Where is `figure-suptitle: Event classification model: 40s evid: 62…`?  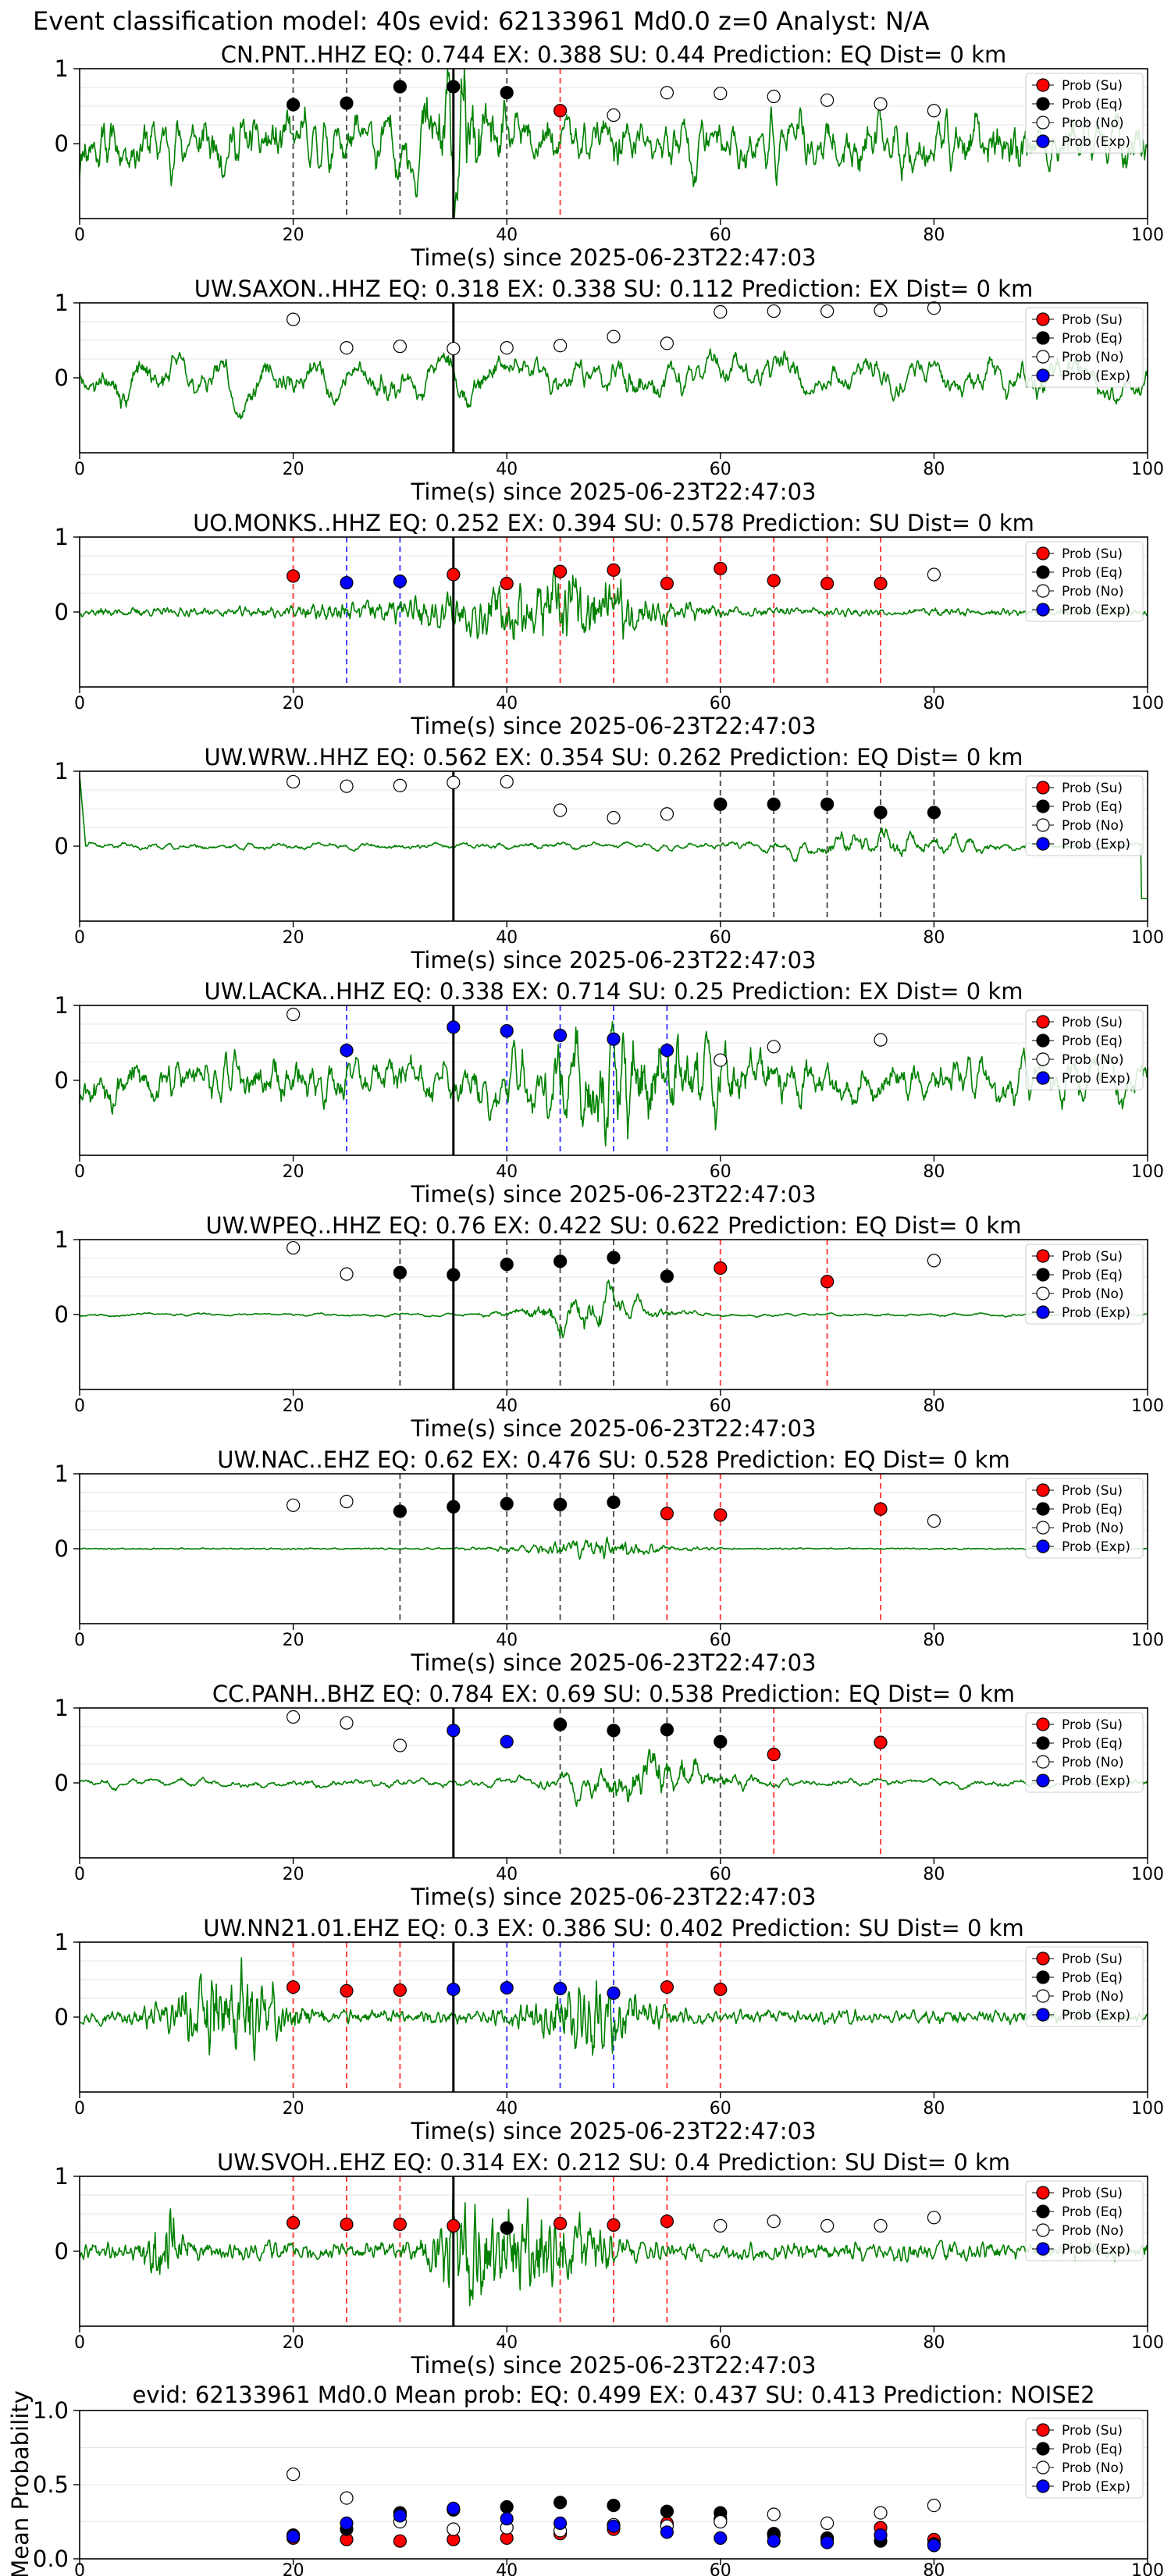
figure-suptitle: Event classification model: 40s evid: 62… is located at coordinates (481, 21).